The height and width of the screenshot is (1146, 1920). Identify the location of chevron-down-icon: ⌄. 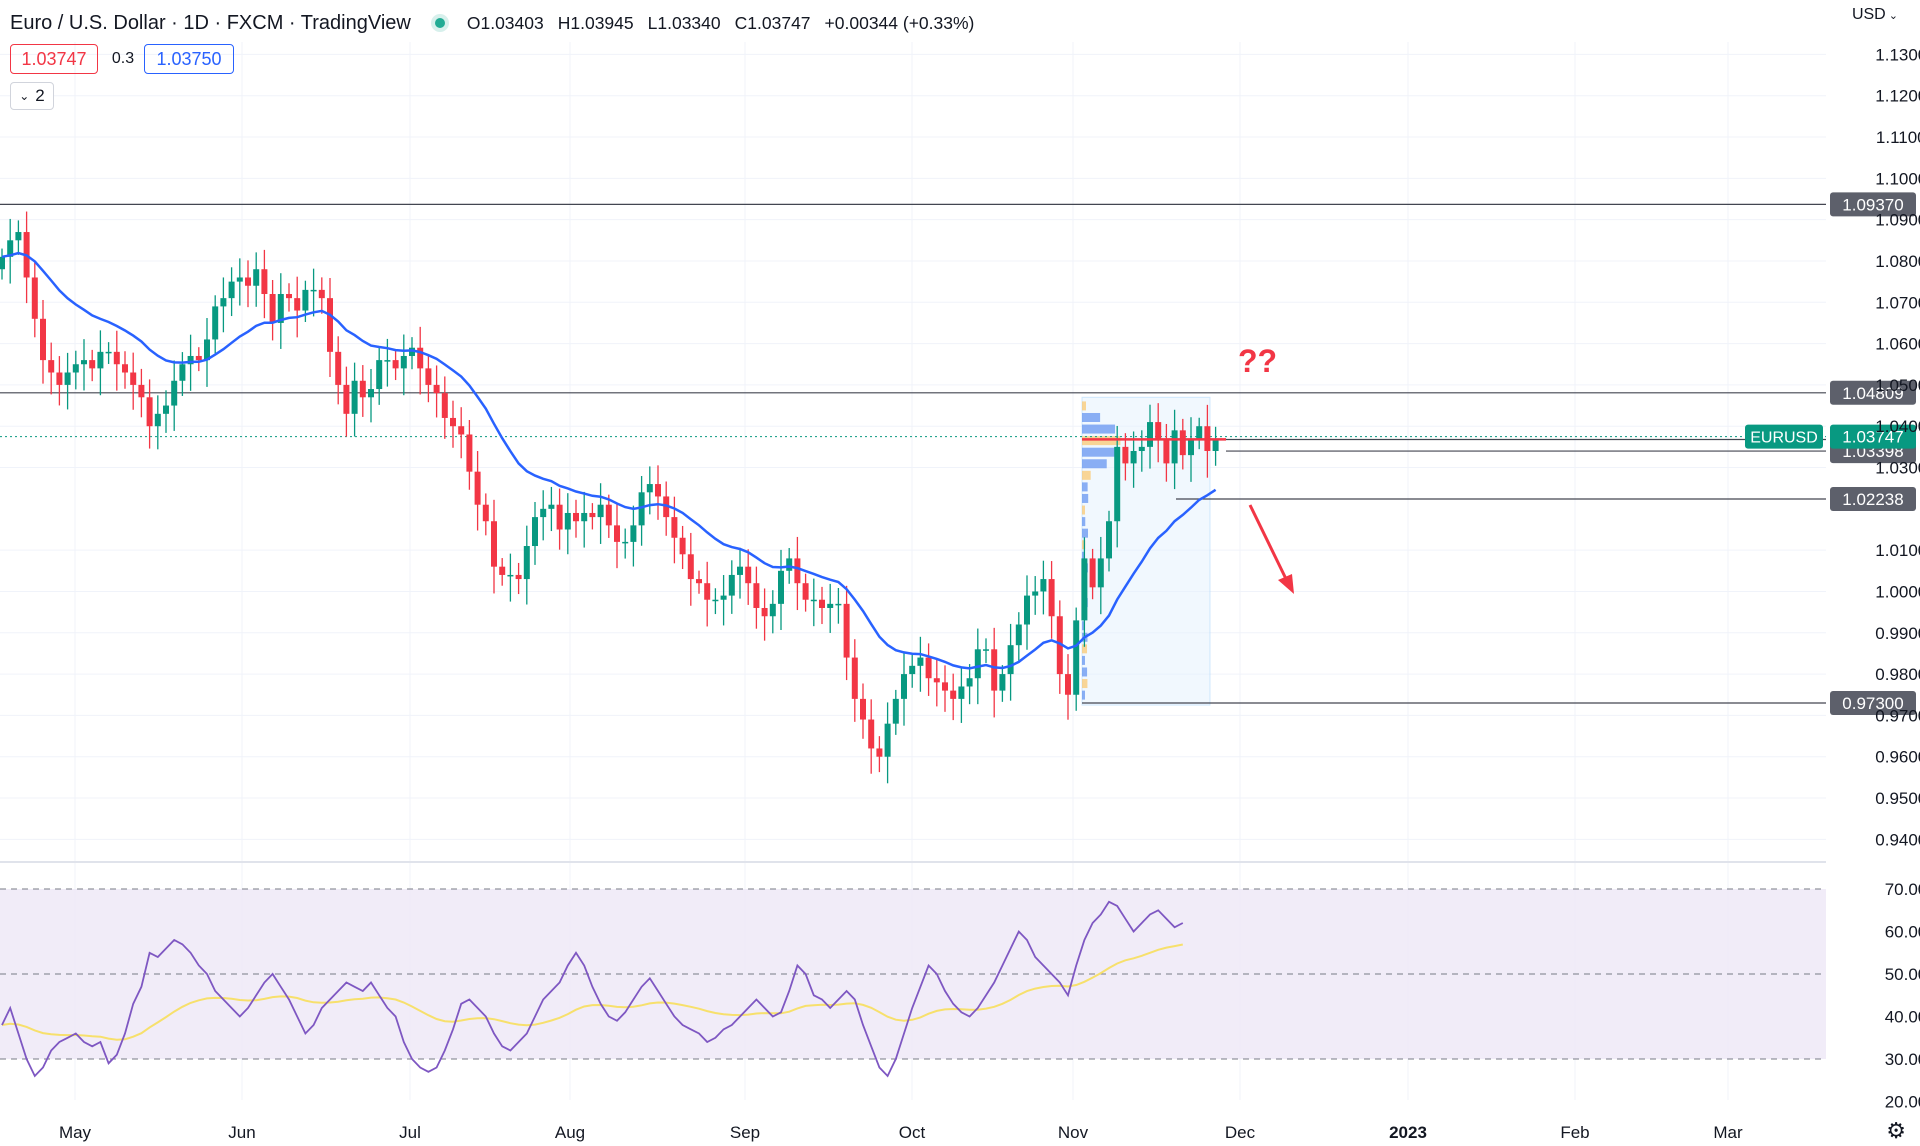
(24, 96).